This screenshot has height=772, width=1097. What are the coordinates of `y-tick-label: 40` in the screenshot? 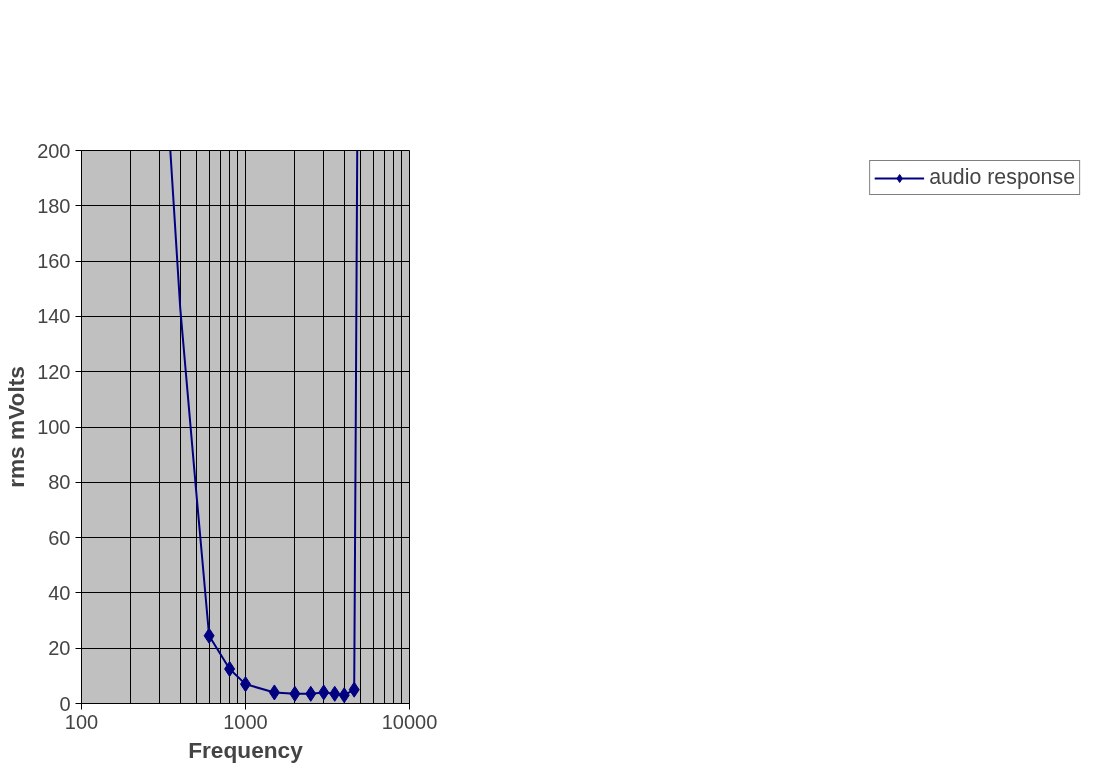 It's located at (59, 592).